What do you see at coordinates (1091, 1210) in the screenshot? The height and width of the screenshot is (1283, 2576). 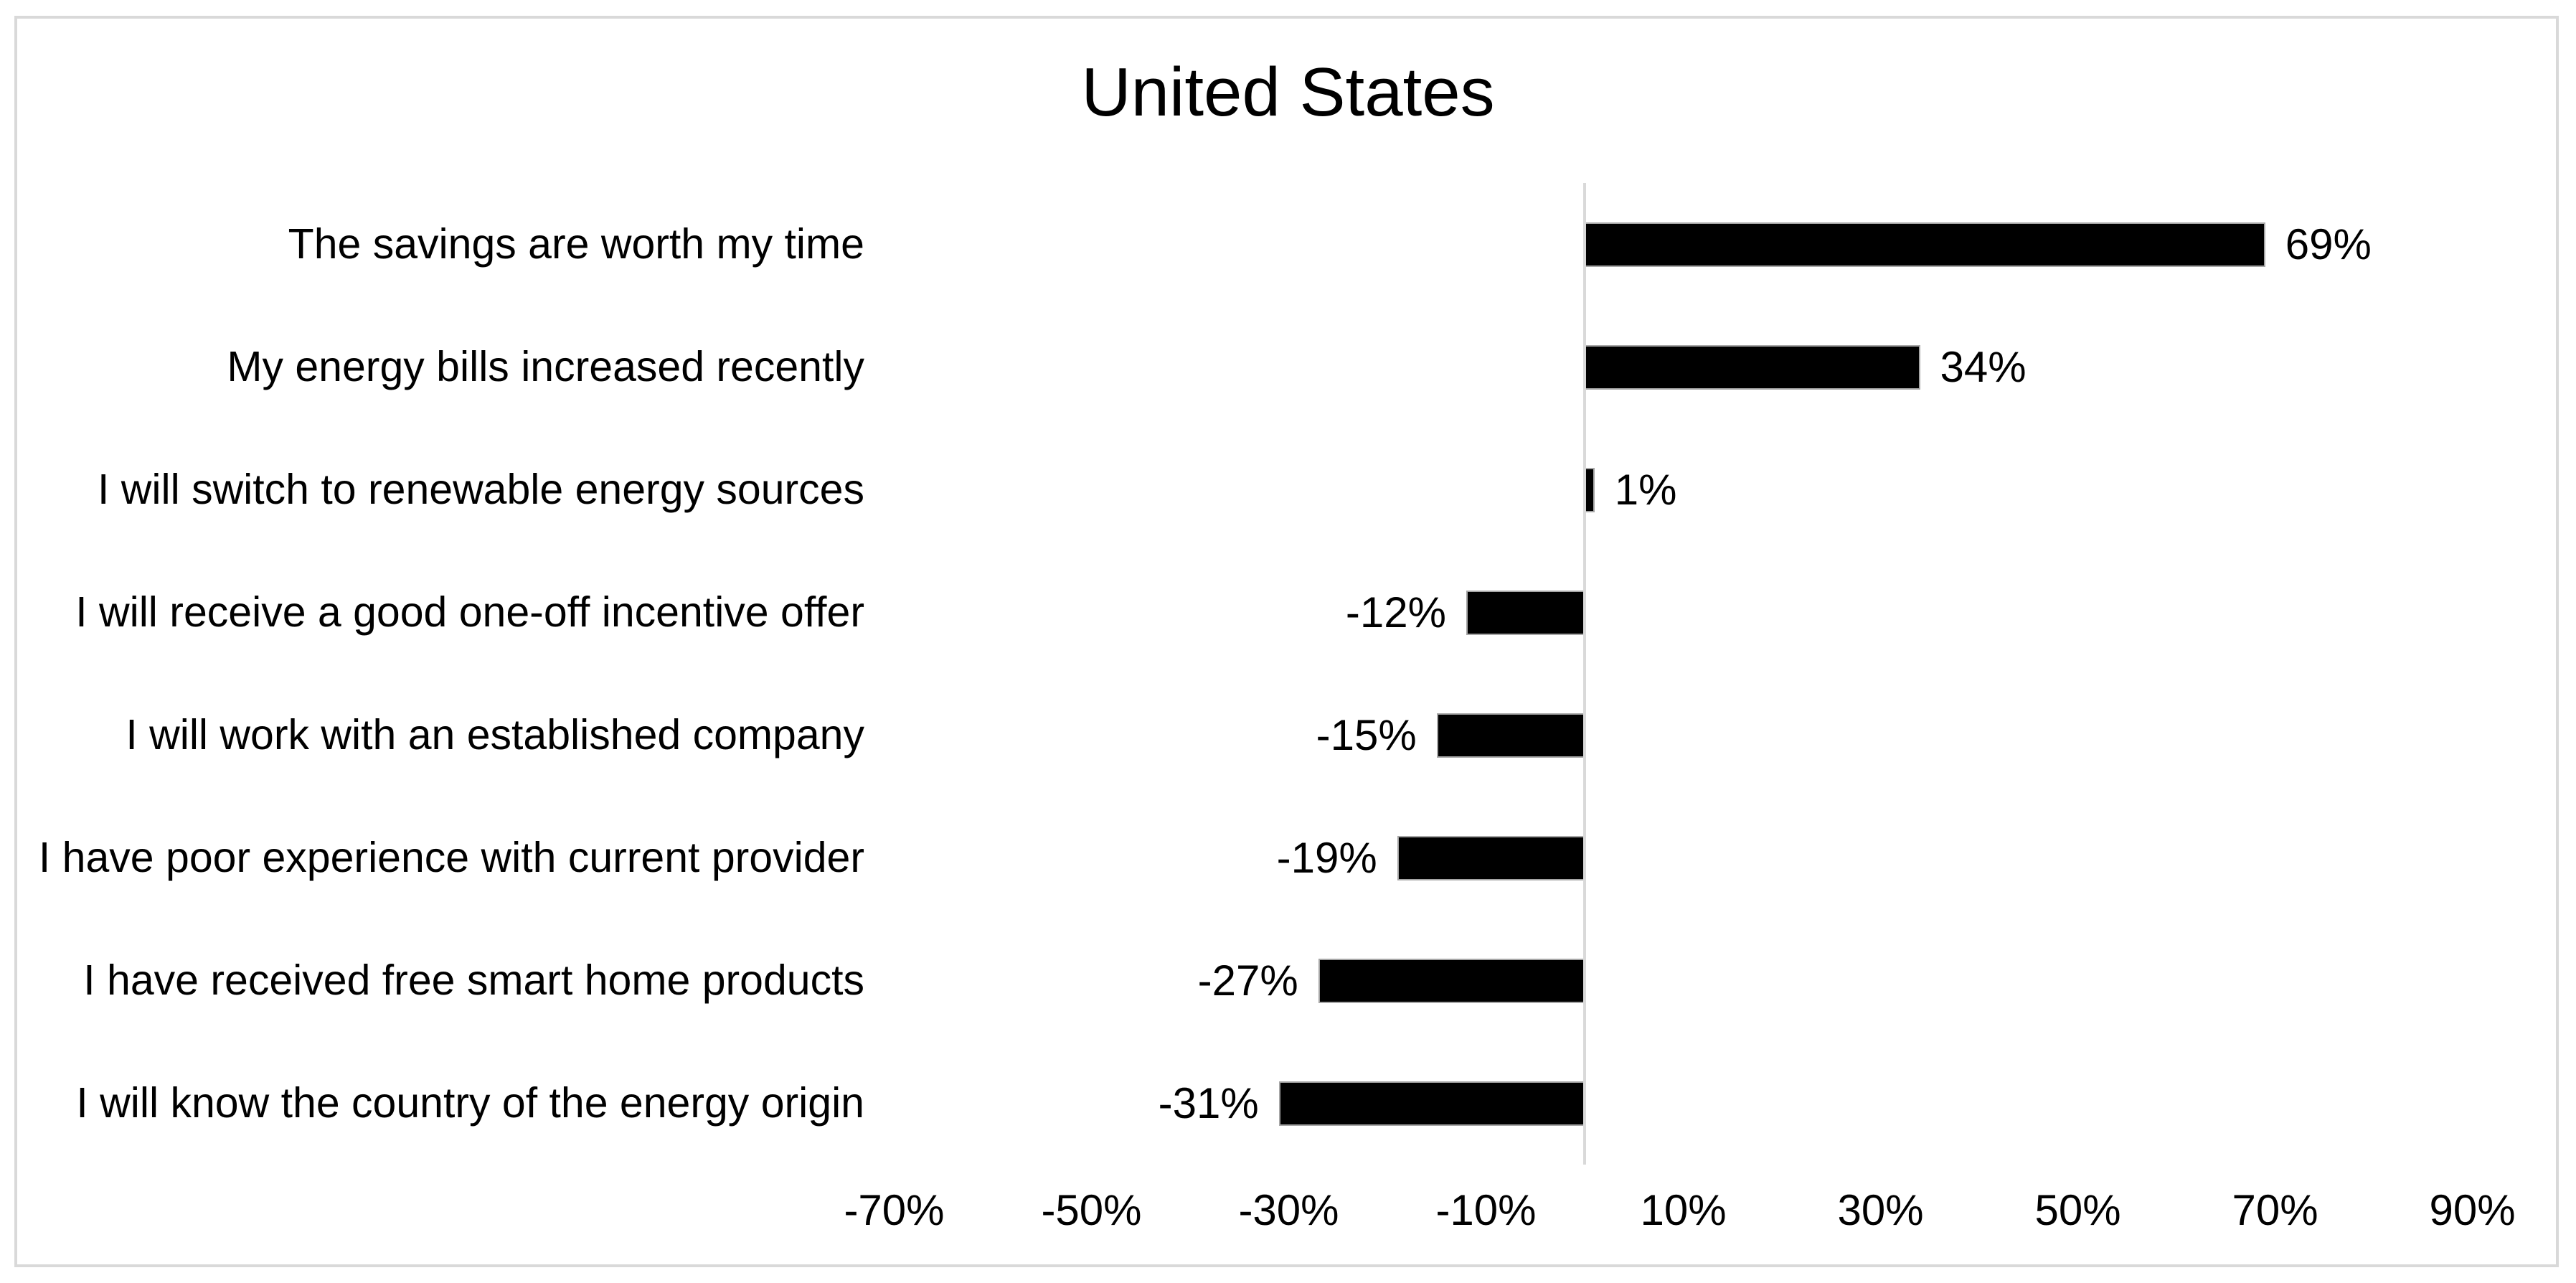 I see `x-axis-tick: -50%` at bounding box center [1091, 1210].